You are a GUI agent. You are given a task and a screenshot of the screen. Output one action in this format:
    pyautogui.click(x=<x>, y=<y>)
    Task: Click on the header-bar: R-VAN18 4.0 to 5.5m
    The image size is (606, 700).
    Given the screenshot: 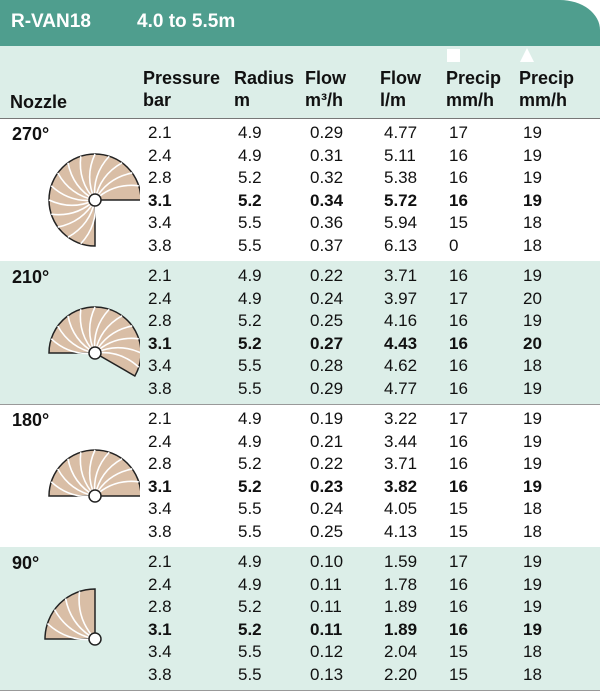 What is the action you would take?
    pyautogui.click(x=300, y=23)
    